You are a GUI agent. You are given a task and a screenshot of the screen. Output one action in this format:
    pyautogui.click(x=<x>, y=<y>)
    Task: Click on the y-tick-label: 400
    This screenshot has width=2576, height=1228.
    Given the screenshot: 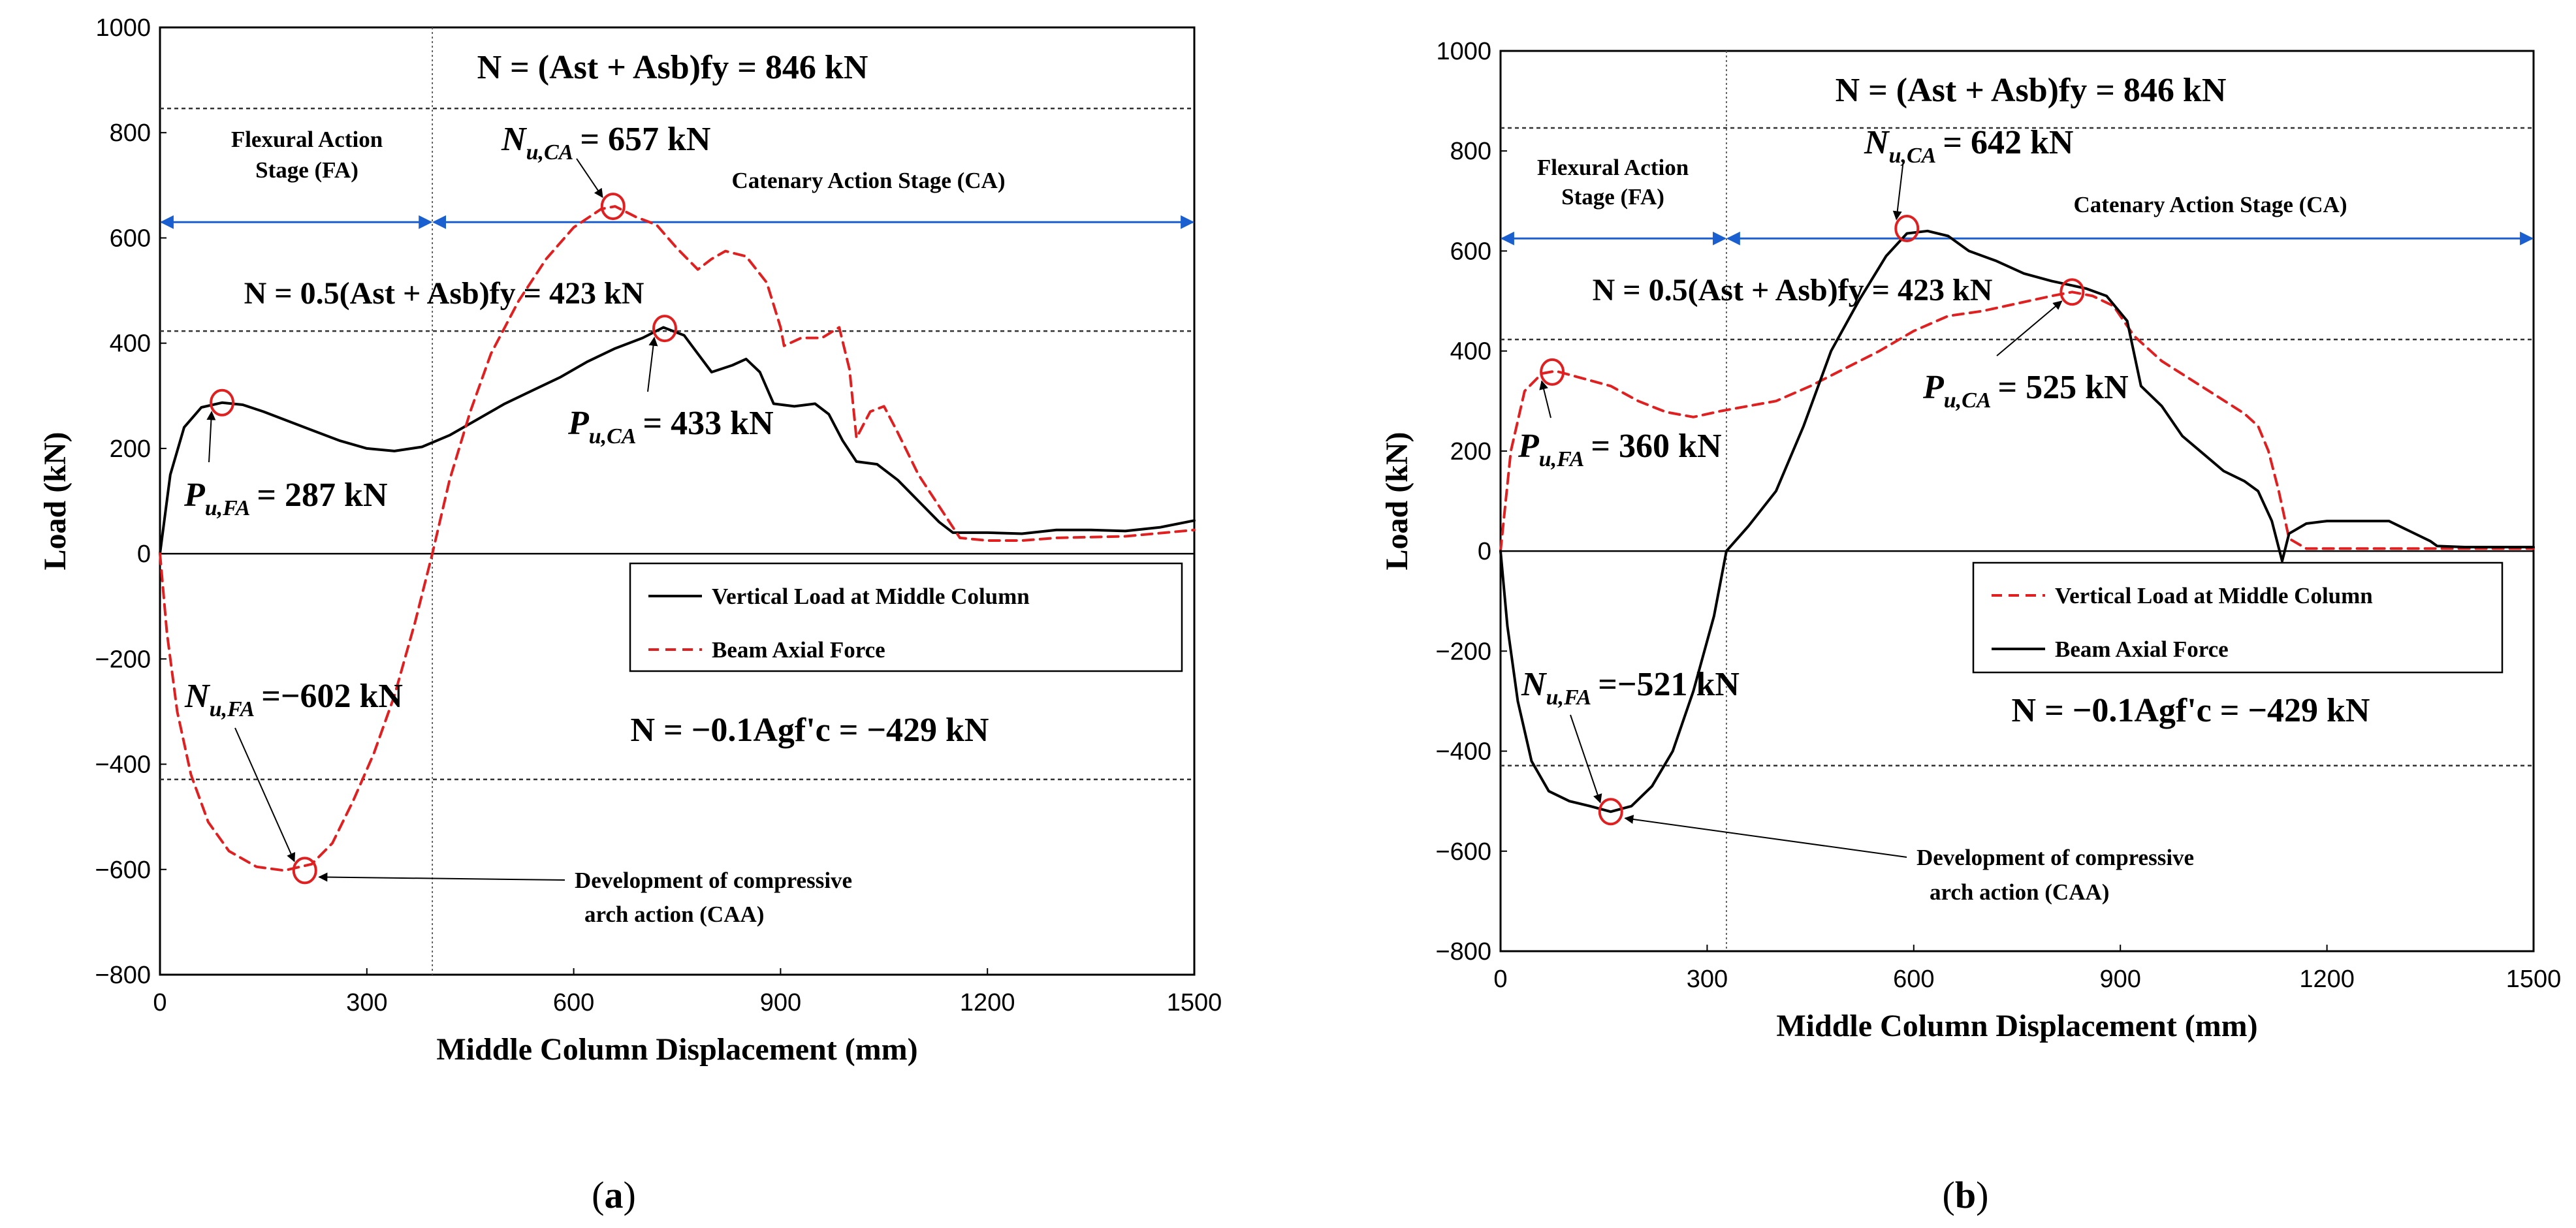 What is the action you would take?
    pyautogui.click(x=130, y=344)
    